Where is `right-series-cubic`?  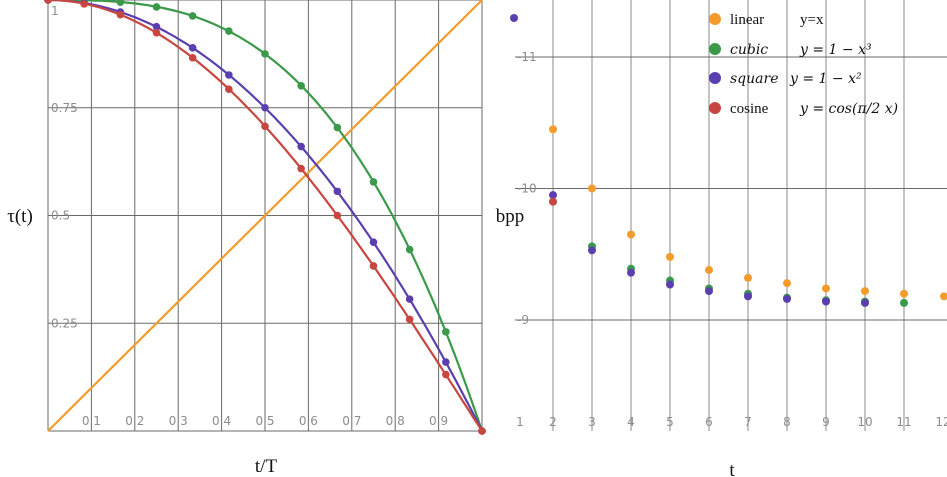 right-series-cubic is located at coordinates (728, 252).